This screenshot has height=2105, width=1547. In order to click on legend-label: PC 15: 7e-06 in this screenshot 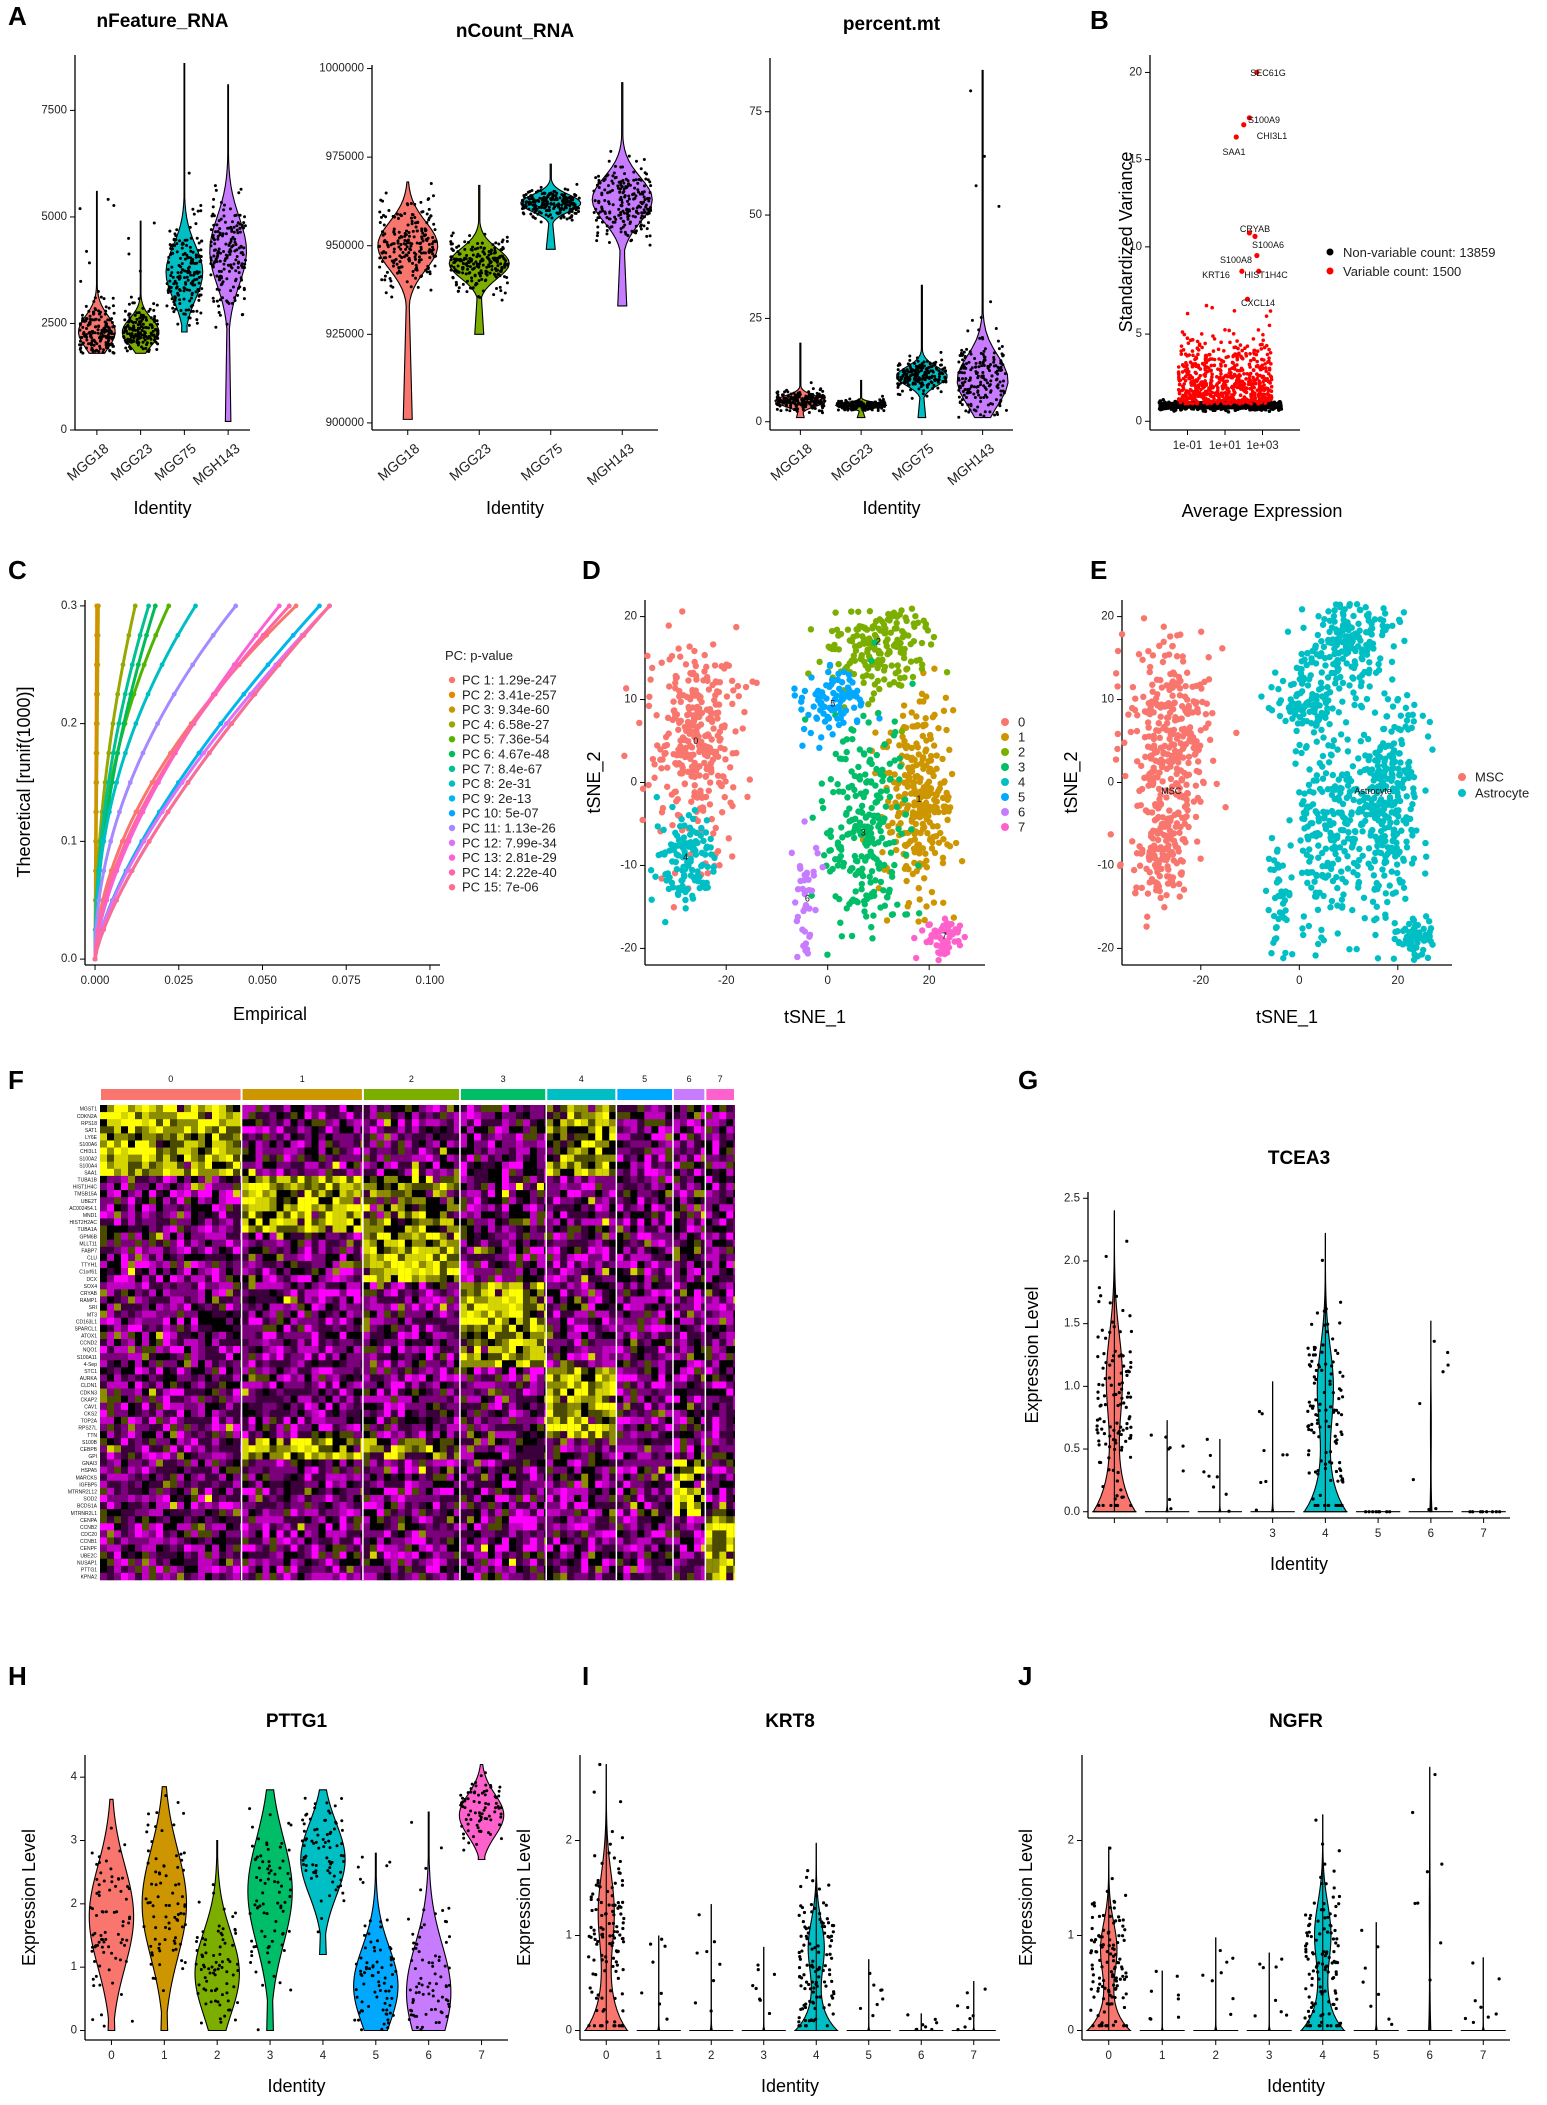, I will do `click(500, 887)`.